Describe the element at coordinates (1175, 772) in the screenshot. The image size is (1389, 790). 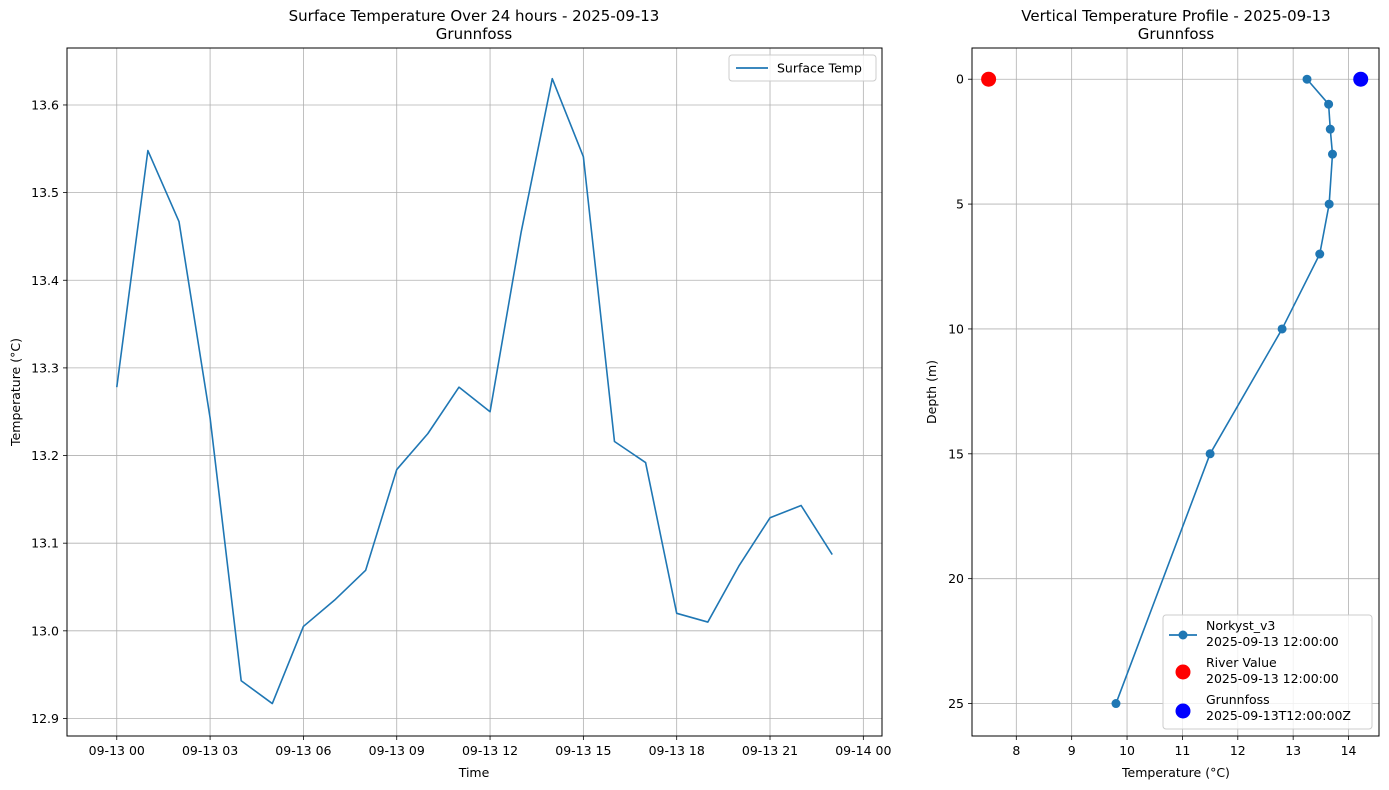
I see `chart2-x-axis-label: Temperature (°C)` at that location.